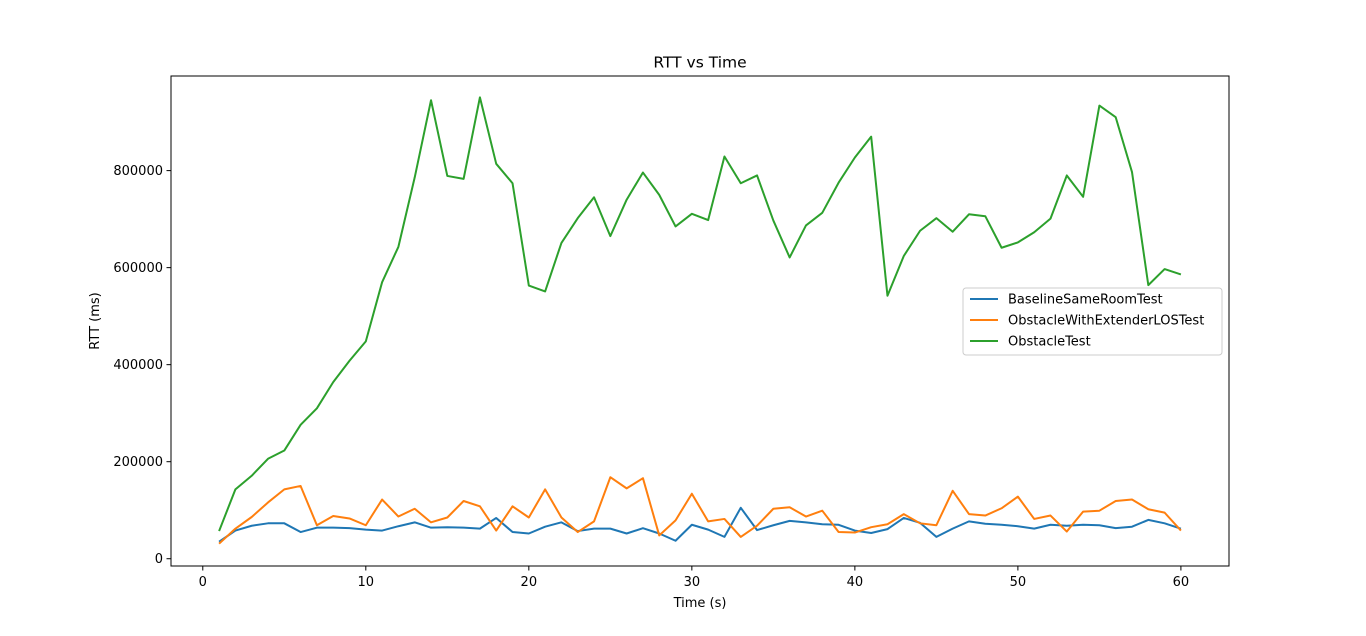 This screenshot has width=1366, height=636. I want to click on x-tick-label: 20, so click(529, 582).